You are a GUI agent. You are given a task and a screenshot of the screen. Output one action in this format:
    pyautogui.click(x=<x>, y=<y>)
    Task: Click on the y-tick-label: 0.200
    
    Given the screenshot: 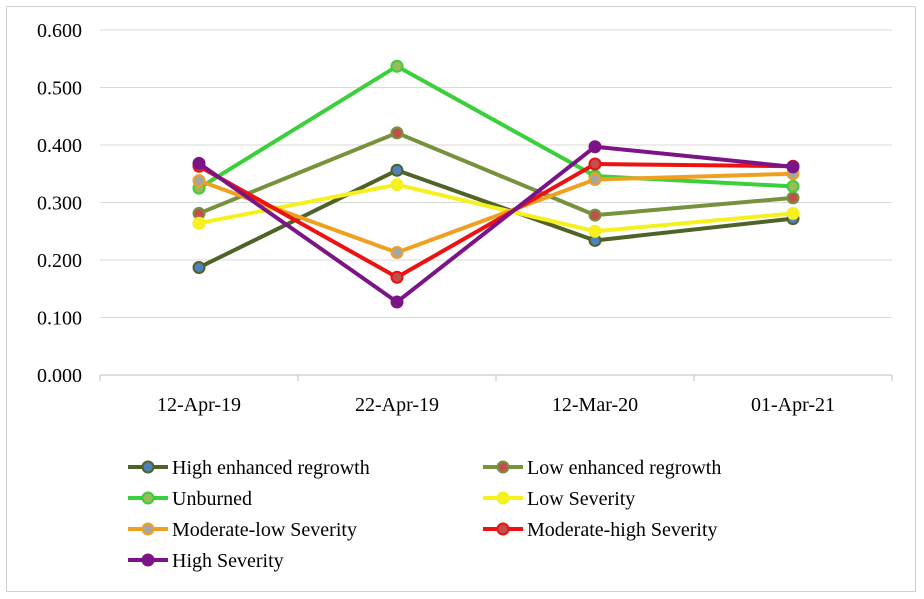 What is the action you would take?
    pyautogui.click(x=59, y=261)
    